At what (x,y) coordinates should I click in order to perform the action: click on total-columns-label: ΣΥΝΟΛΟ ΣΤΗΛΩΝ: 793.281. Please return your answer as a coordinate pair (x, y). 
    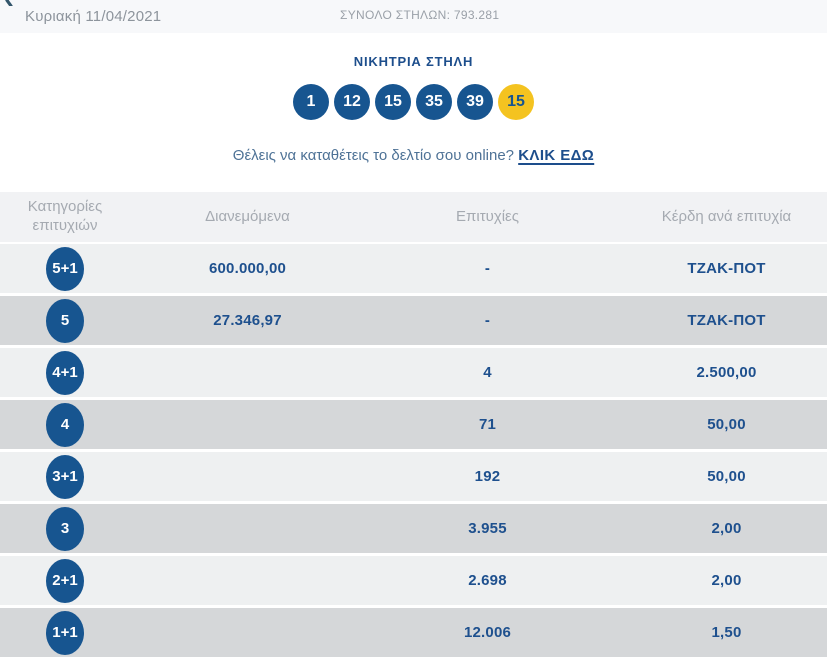
    Looking at the image, I should click on (420, 15).